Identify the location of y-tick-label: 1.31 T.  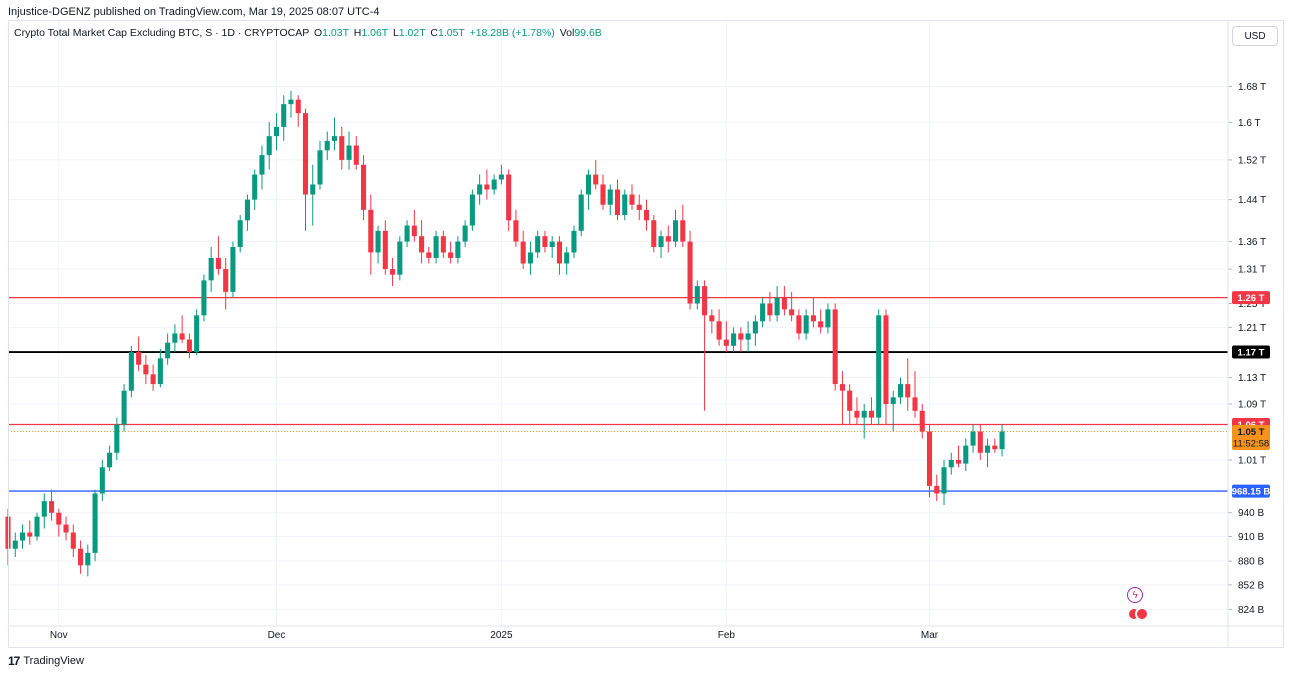
(1252, 270).